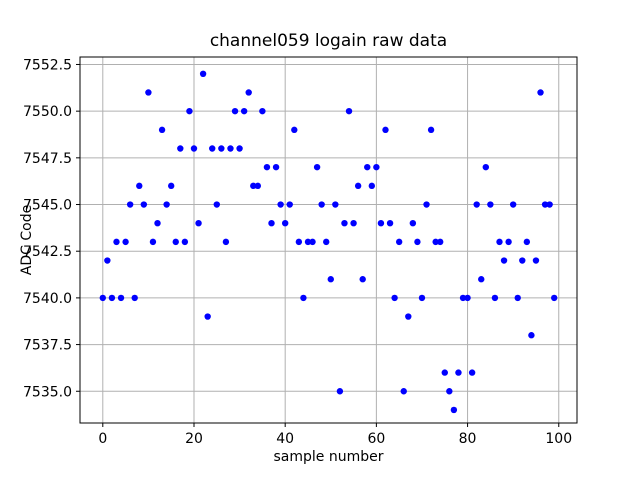 This screenshot has width=640, height=480. Describe the element at coordinates (47, 392) in the screenshot. I see `y-tick-label: 7535.0` at that location.